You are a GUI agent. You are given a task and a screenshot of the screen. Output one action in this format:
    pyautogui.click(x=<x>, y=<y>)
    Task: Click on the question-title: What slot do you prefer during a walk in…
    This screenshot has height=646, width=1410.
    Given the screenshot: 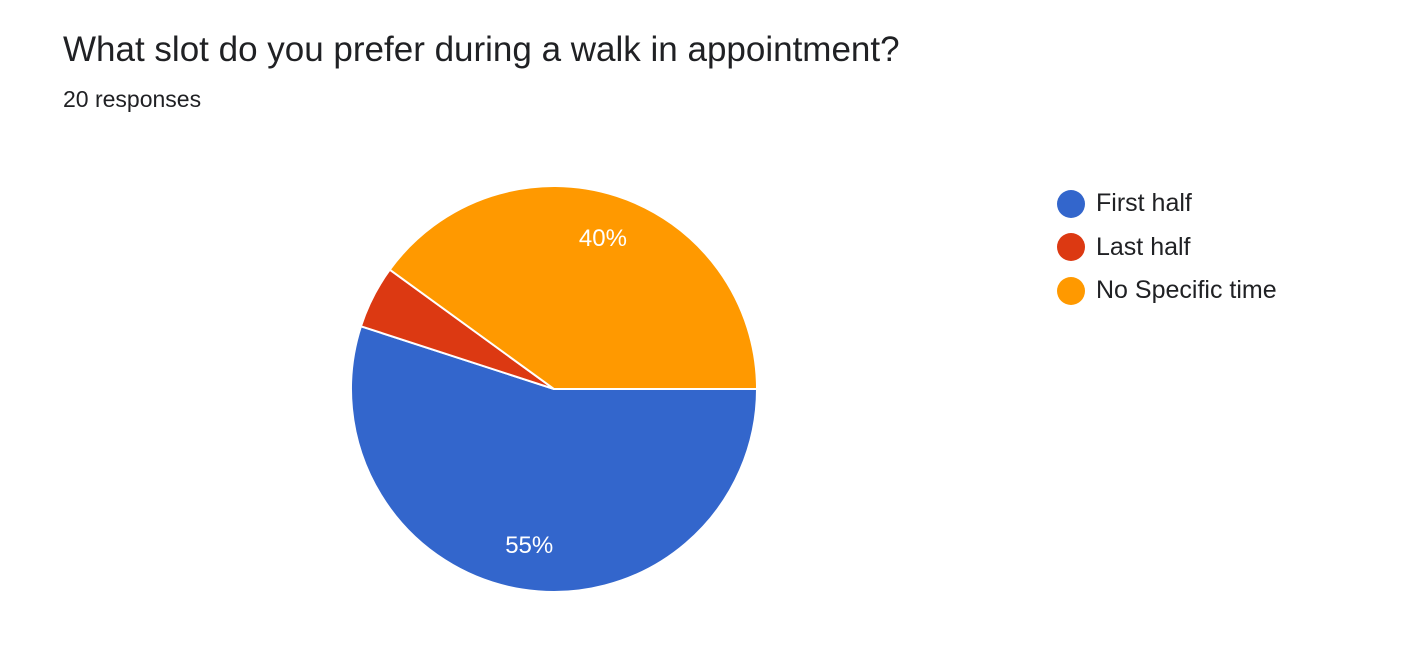 What is the action you would take?
    pyautogui.click(x=481, y=49)
    